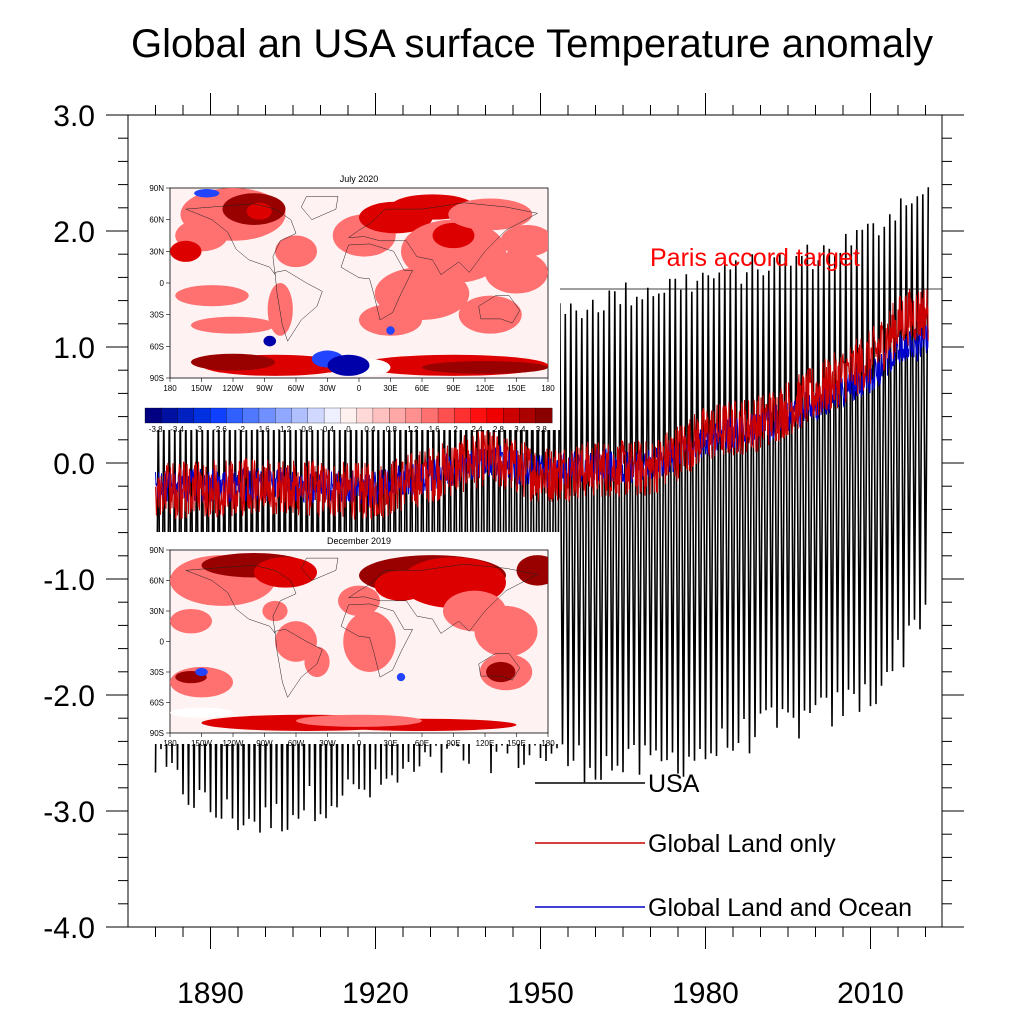 This screenshot has width=1024, height=1024. Describe the element at coordinates (674, 784) in the screenshot. I see `legend-label: USA` at that location.